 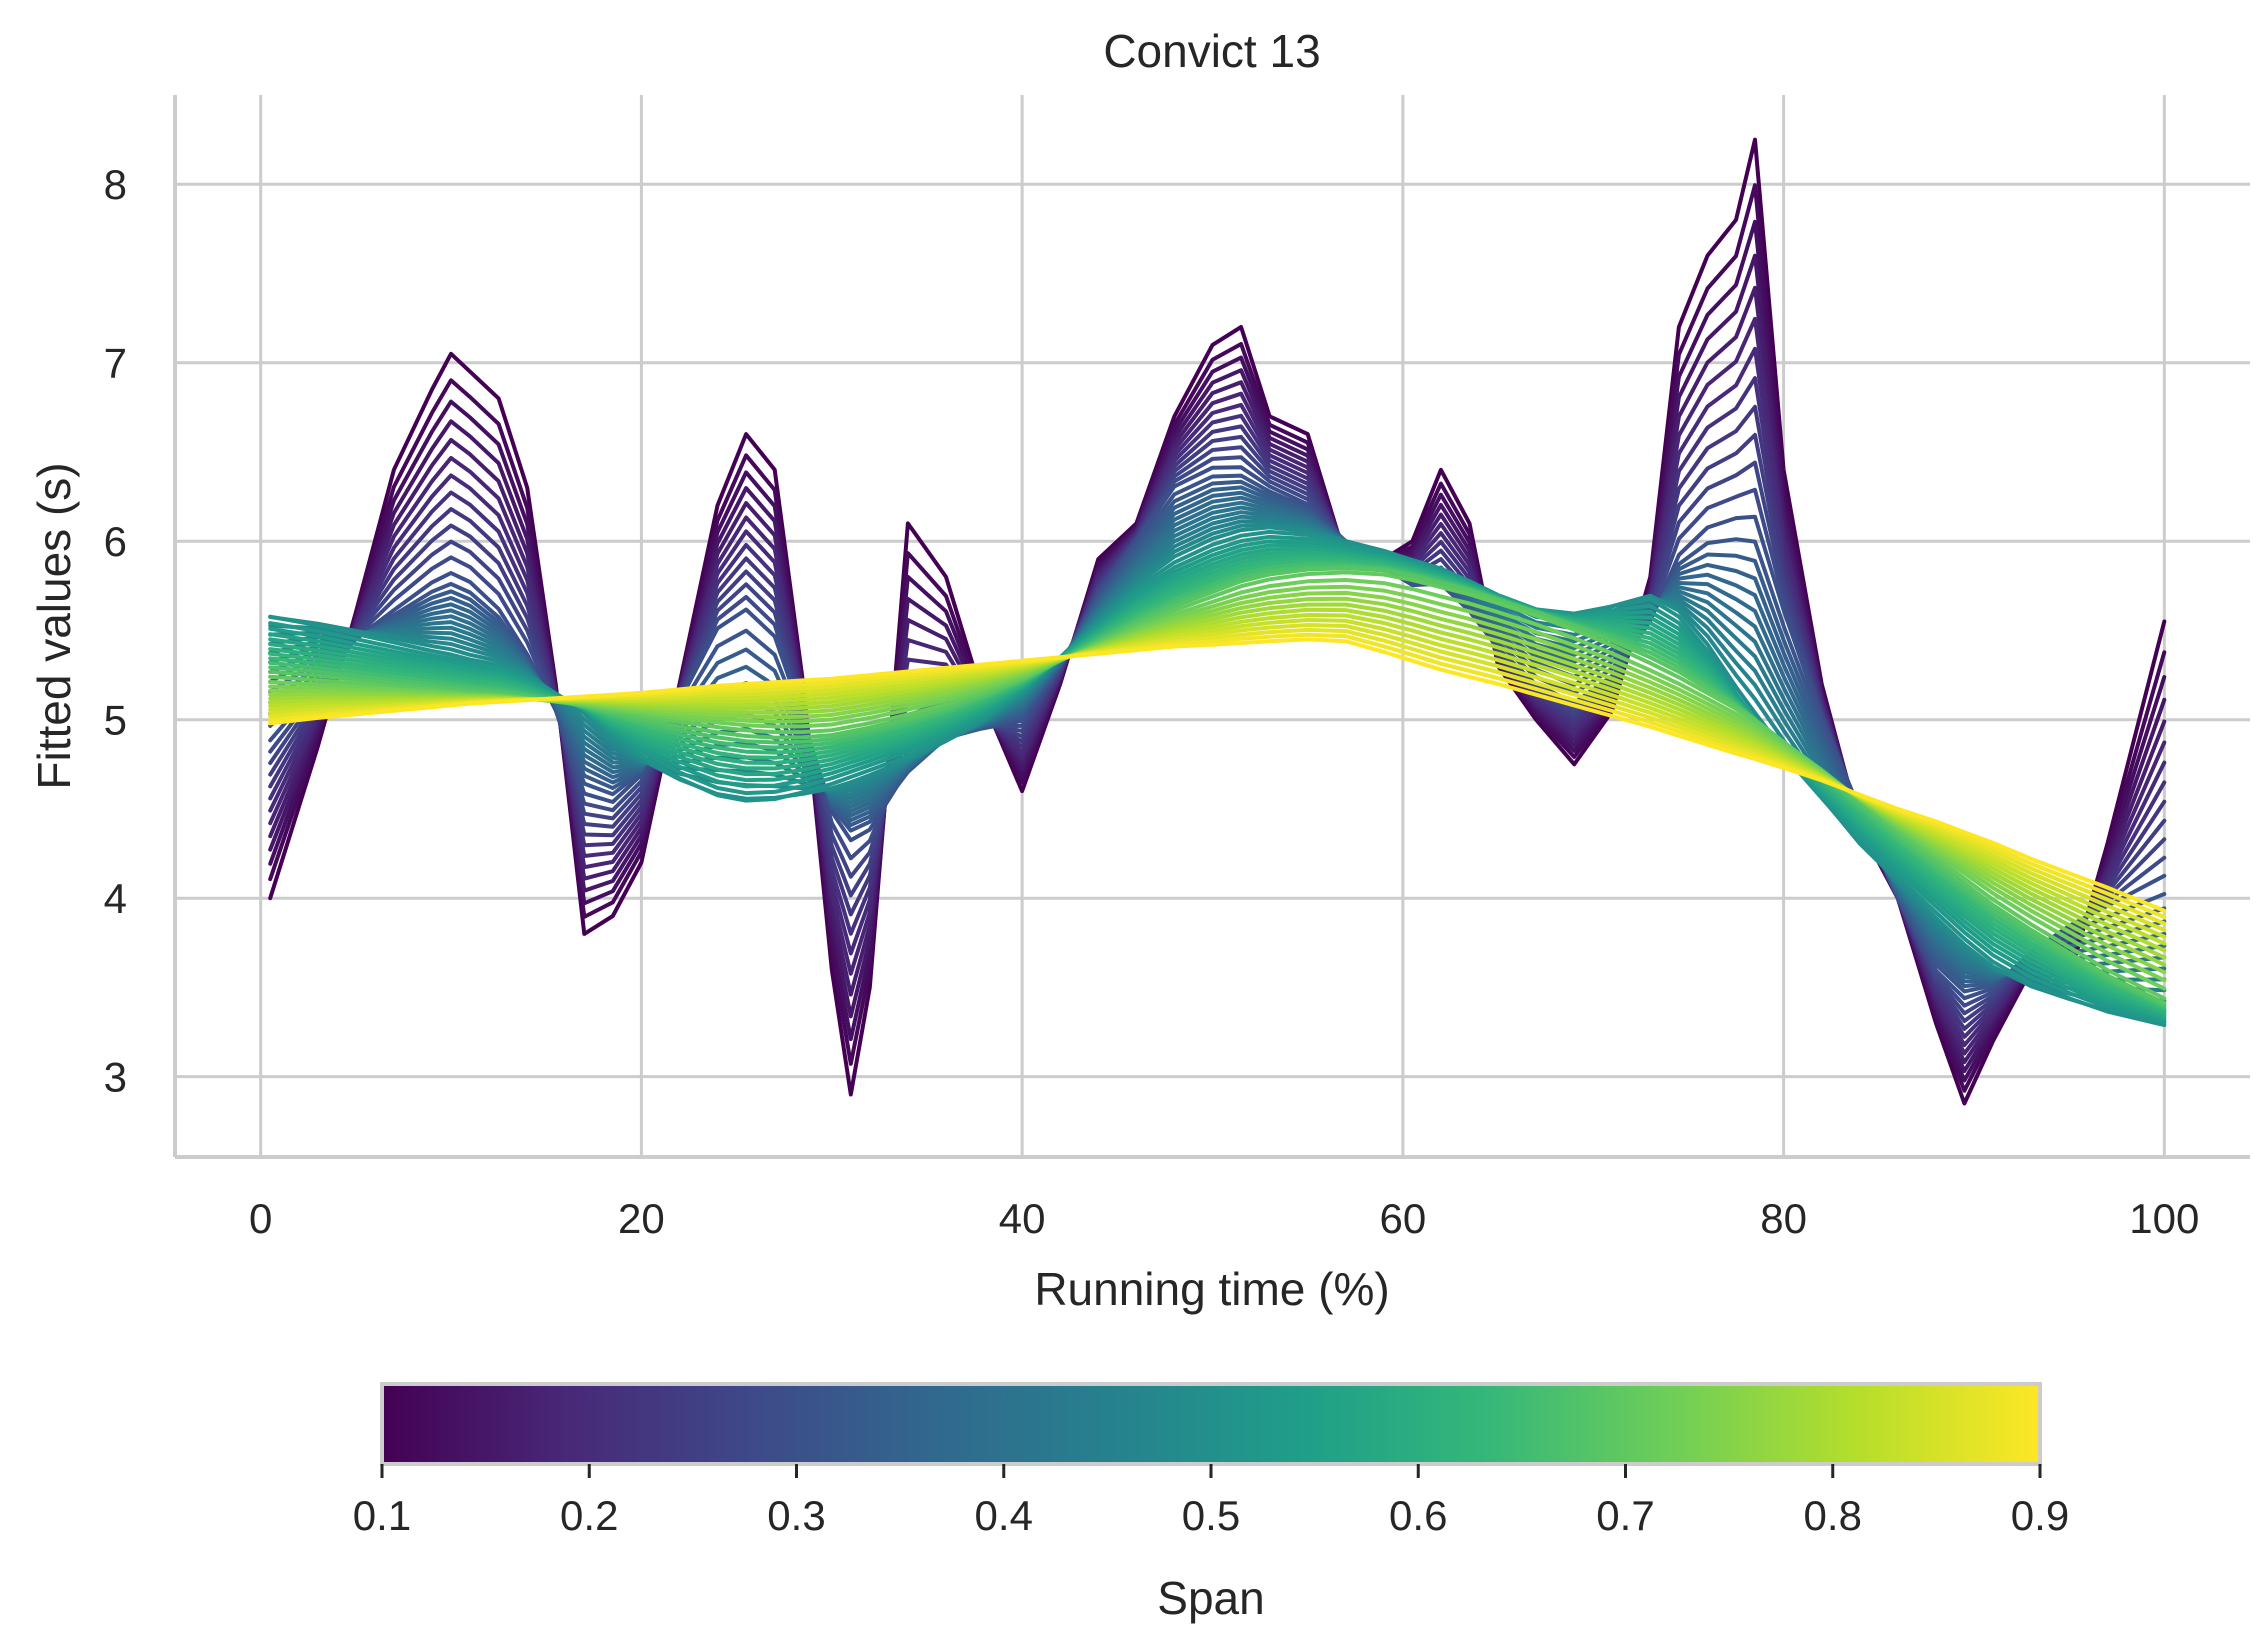 I want to click on fitted-curve-span-0.900, so click(x=1217, y=775).